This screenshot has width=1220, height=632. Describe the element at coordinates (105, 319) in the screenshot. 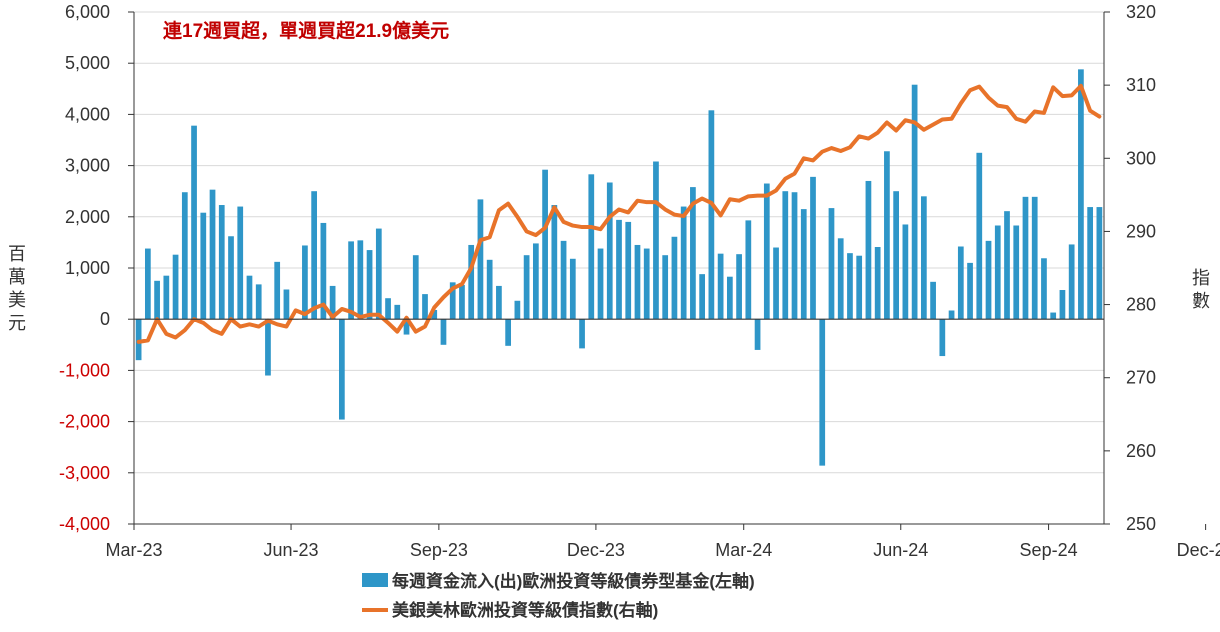

I see `left-tick-label: 0` at that location.